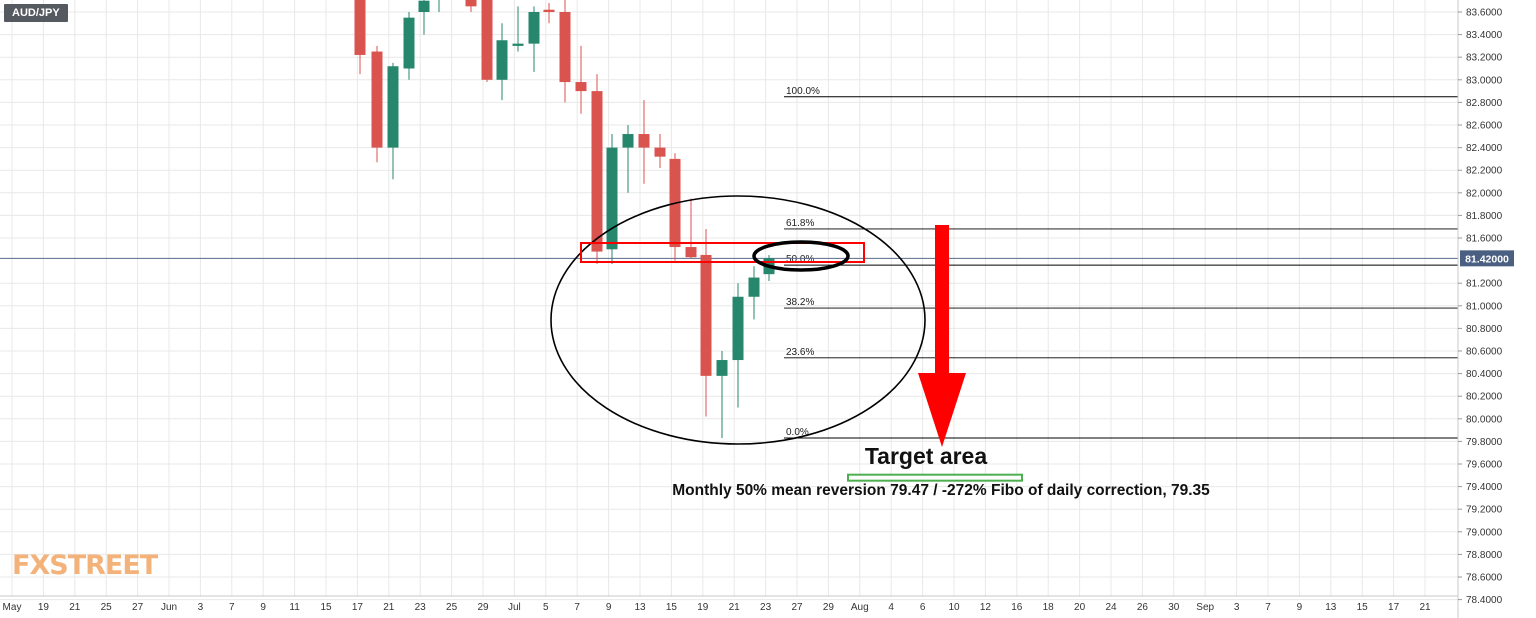 Image resolution: width=1536 pixels, height=618 pixels. Describe the element at coordinates (12, 607) in the screenshot. I see `time-tick-label: May` at that location.